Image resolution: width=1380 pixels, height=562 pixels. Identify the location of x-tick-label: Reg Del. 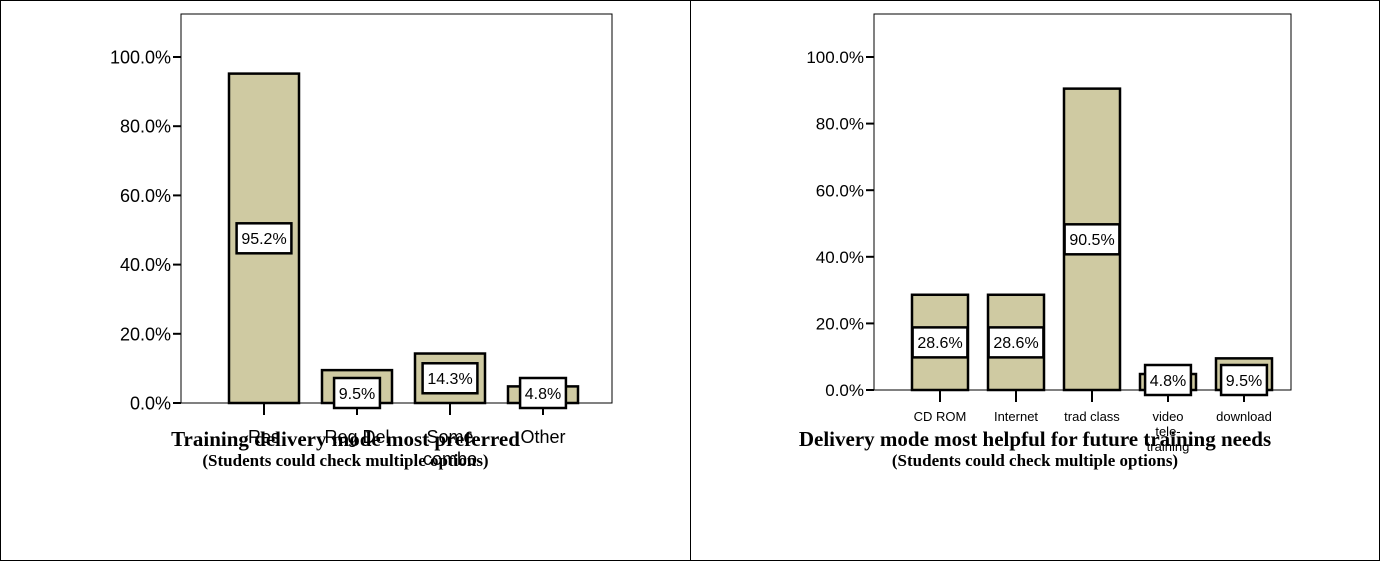
(356, 437).